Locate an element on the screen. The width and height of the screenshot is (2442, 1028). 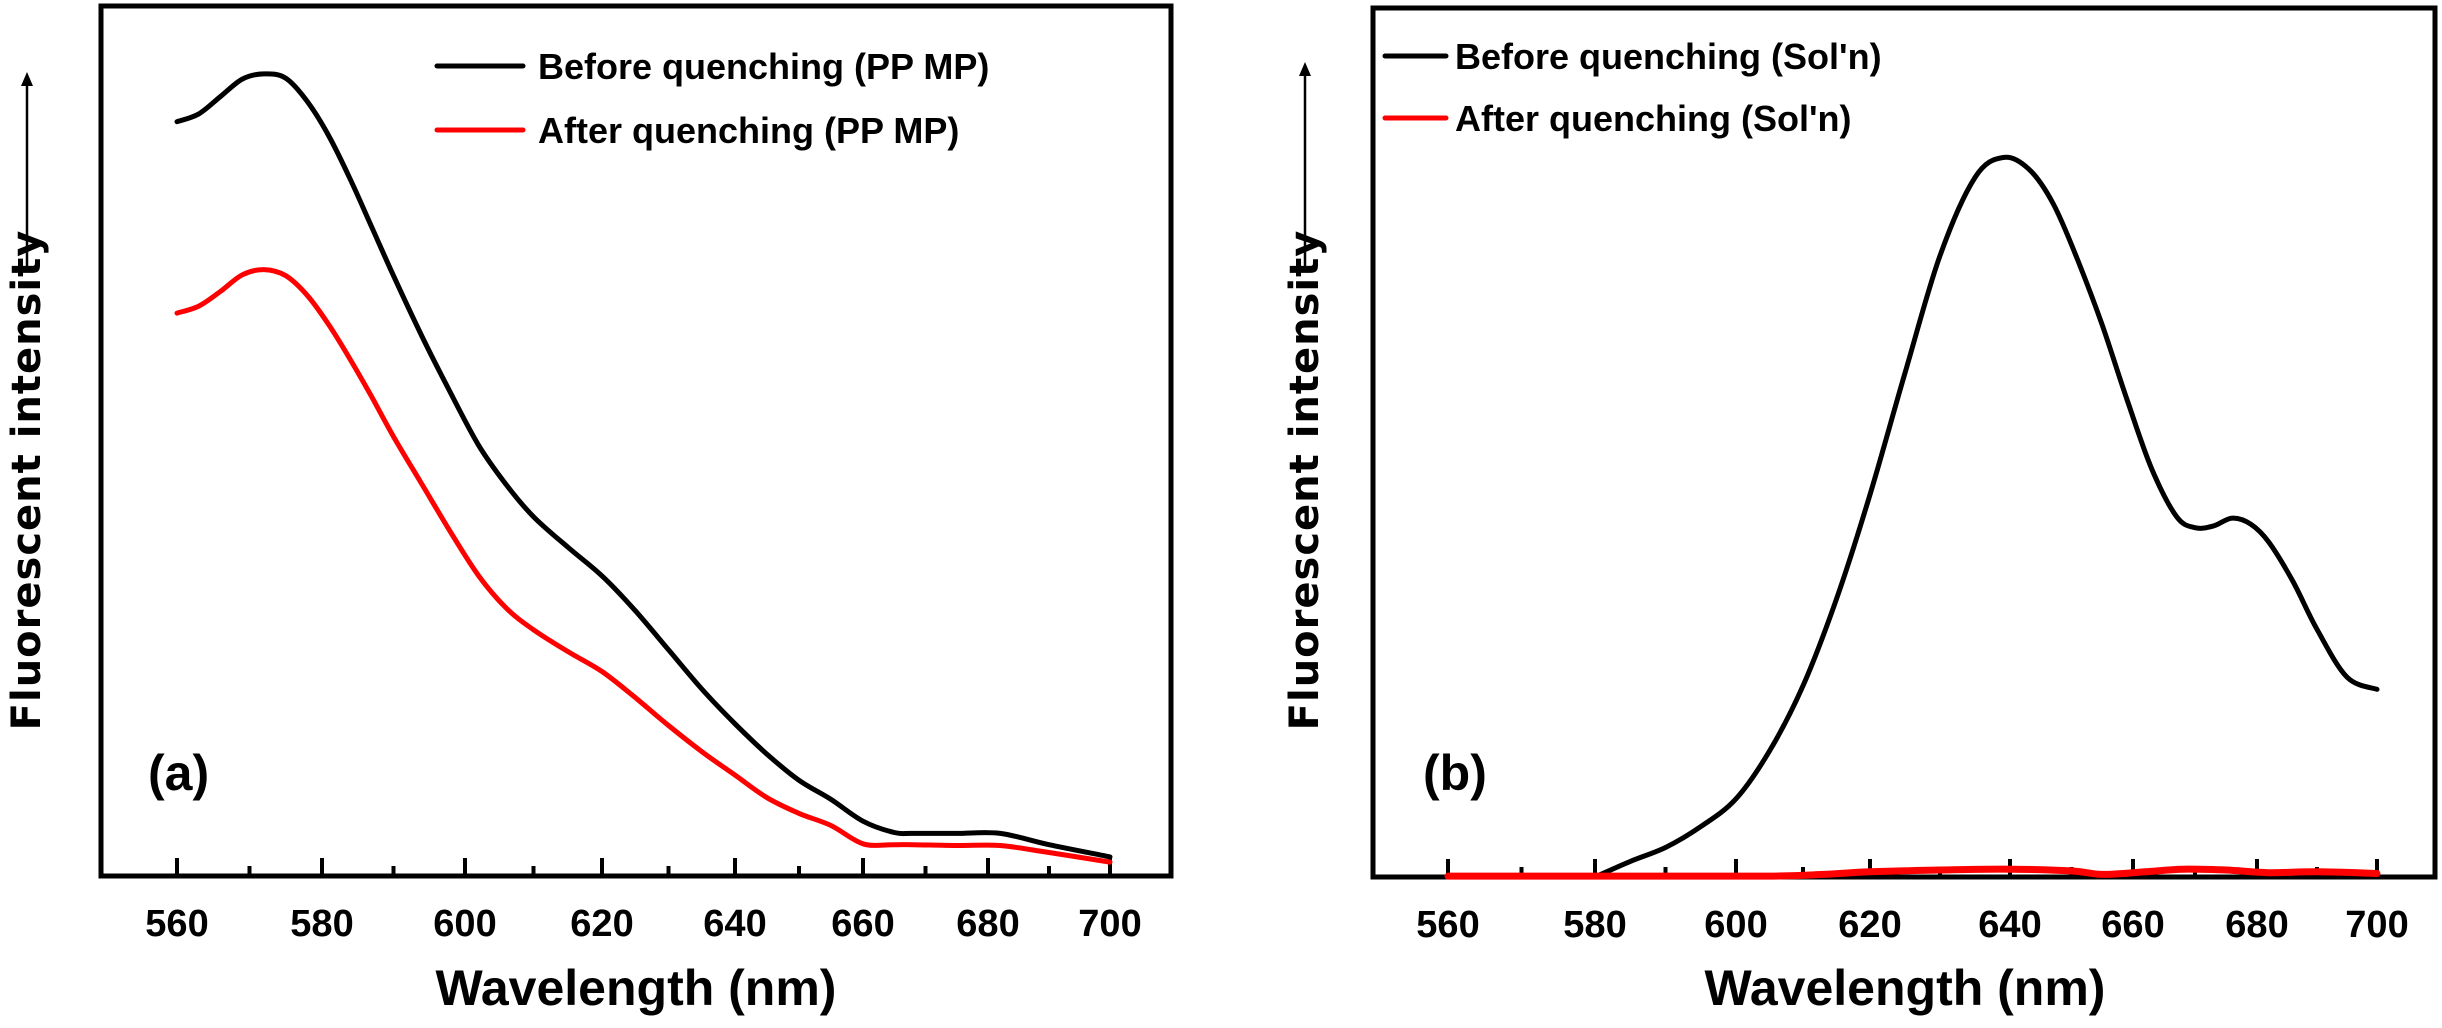
y-axis-label-a: Fluorescent intensity is located at coordinates (27, 401).